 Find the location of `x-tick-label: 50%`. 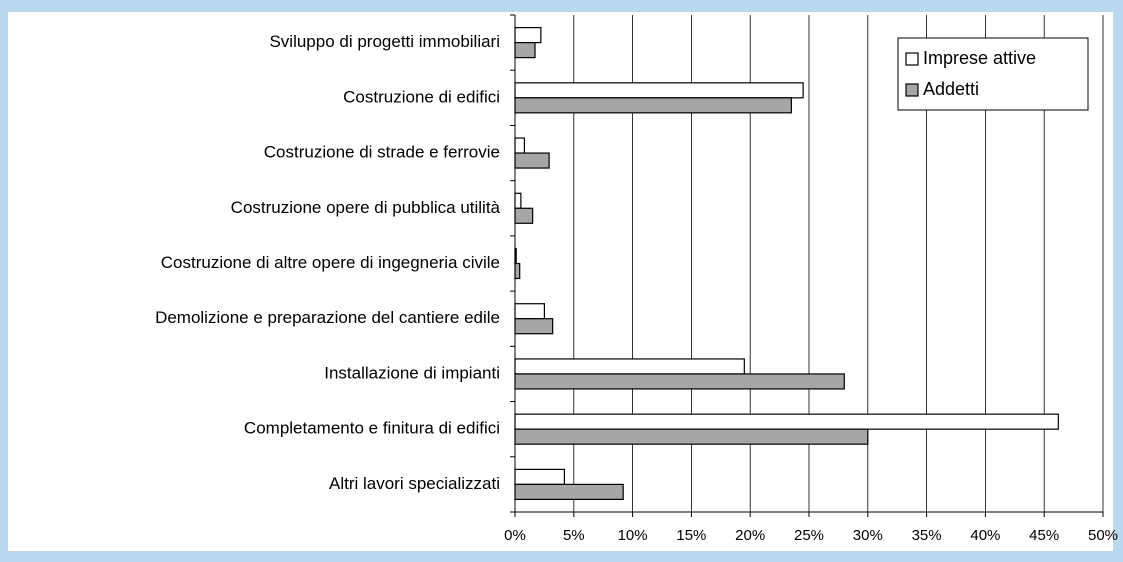

x-tick-label: 50% is located at coordinates (1103, 535).